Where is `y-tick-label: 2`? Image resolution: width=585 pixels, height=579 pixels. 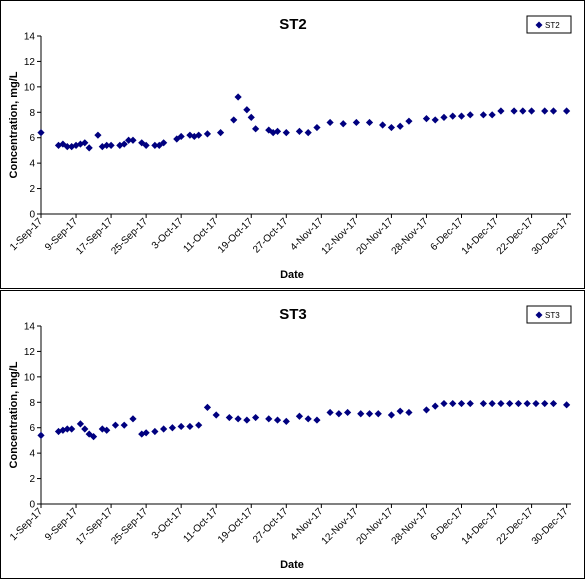 y-tick-label: 2 is located at coordinates (32, 479).